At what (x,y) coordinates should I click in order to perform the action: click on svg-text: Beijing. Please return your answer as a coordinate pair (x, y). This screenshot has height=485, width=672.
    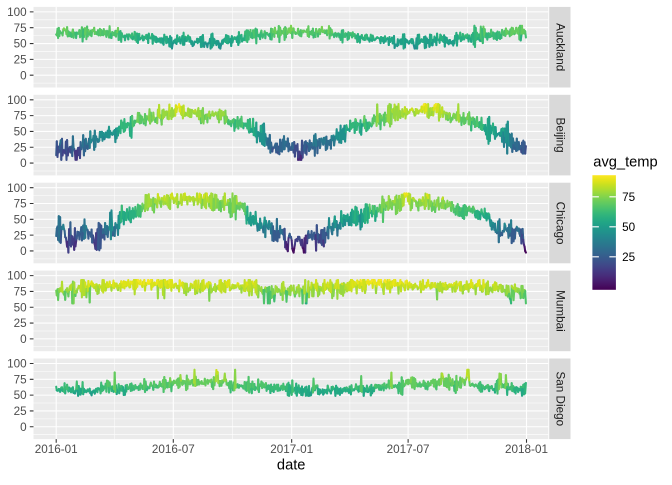
    Looking at the image, I should click on (559, 135).